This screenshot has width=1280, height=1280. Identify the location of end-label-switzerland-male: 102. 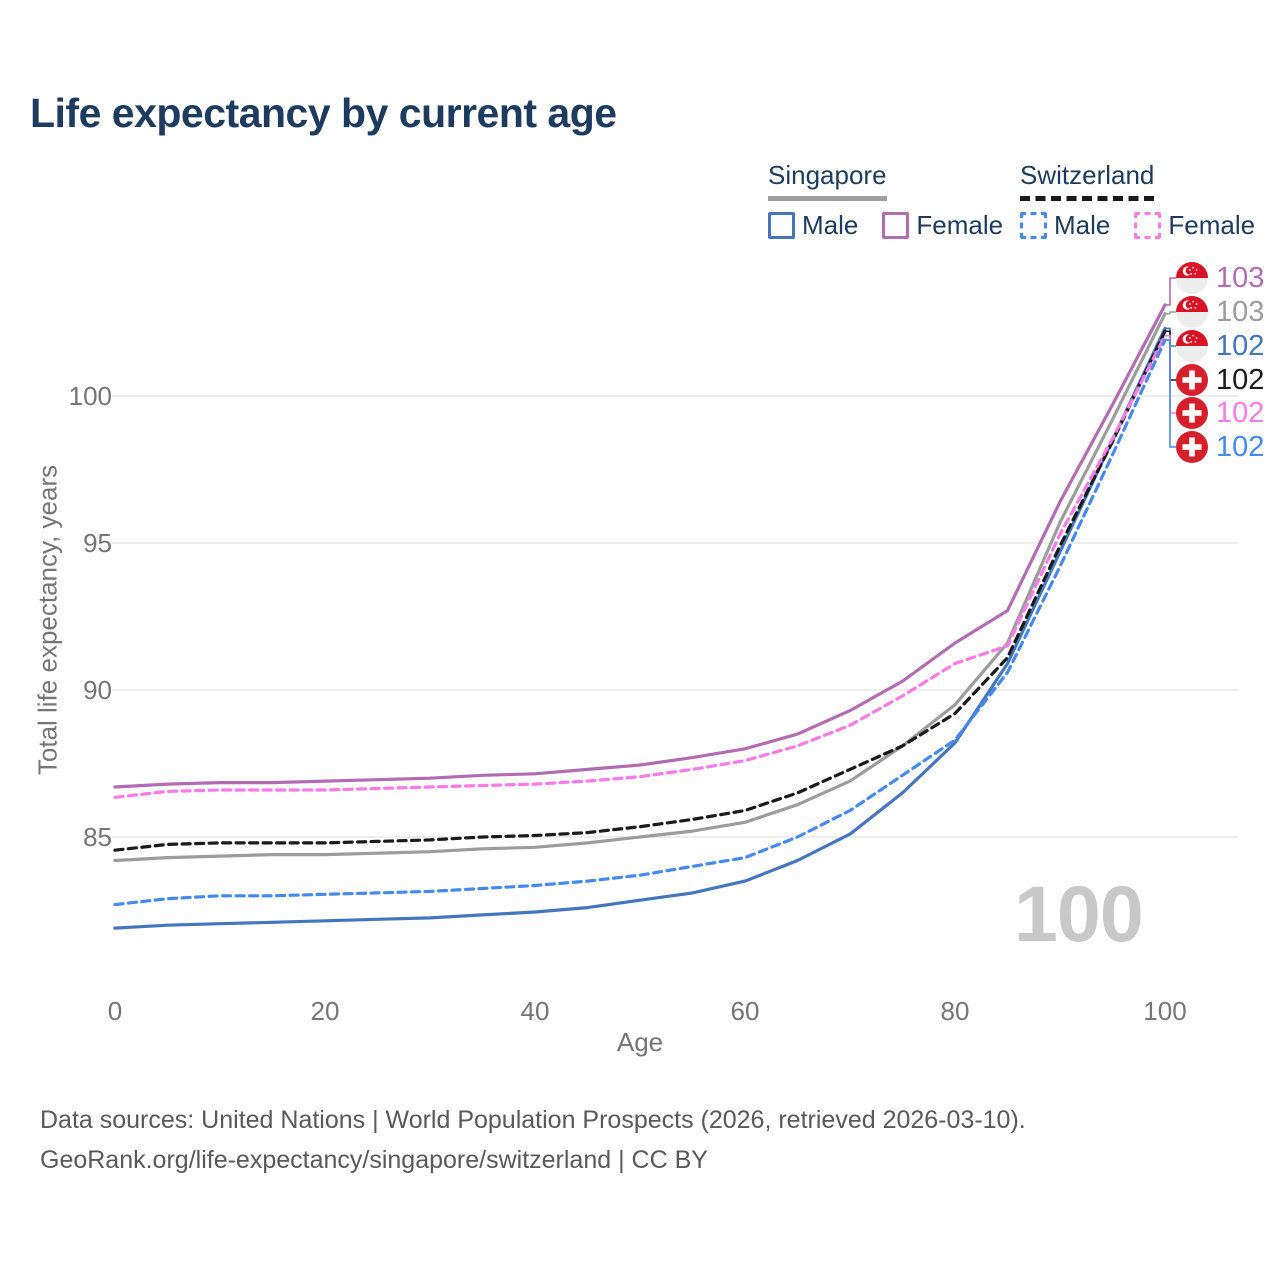
(1220, 447).